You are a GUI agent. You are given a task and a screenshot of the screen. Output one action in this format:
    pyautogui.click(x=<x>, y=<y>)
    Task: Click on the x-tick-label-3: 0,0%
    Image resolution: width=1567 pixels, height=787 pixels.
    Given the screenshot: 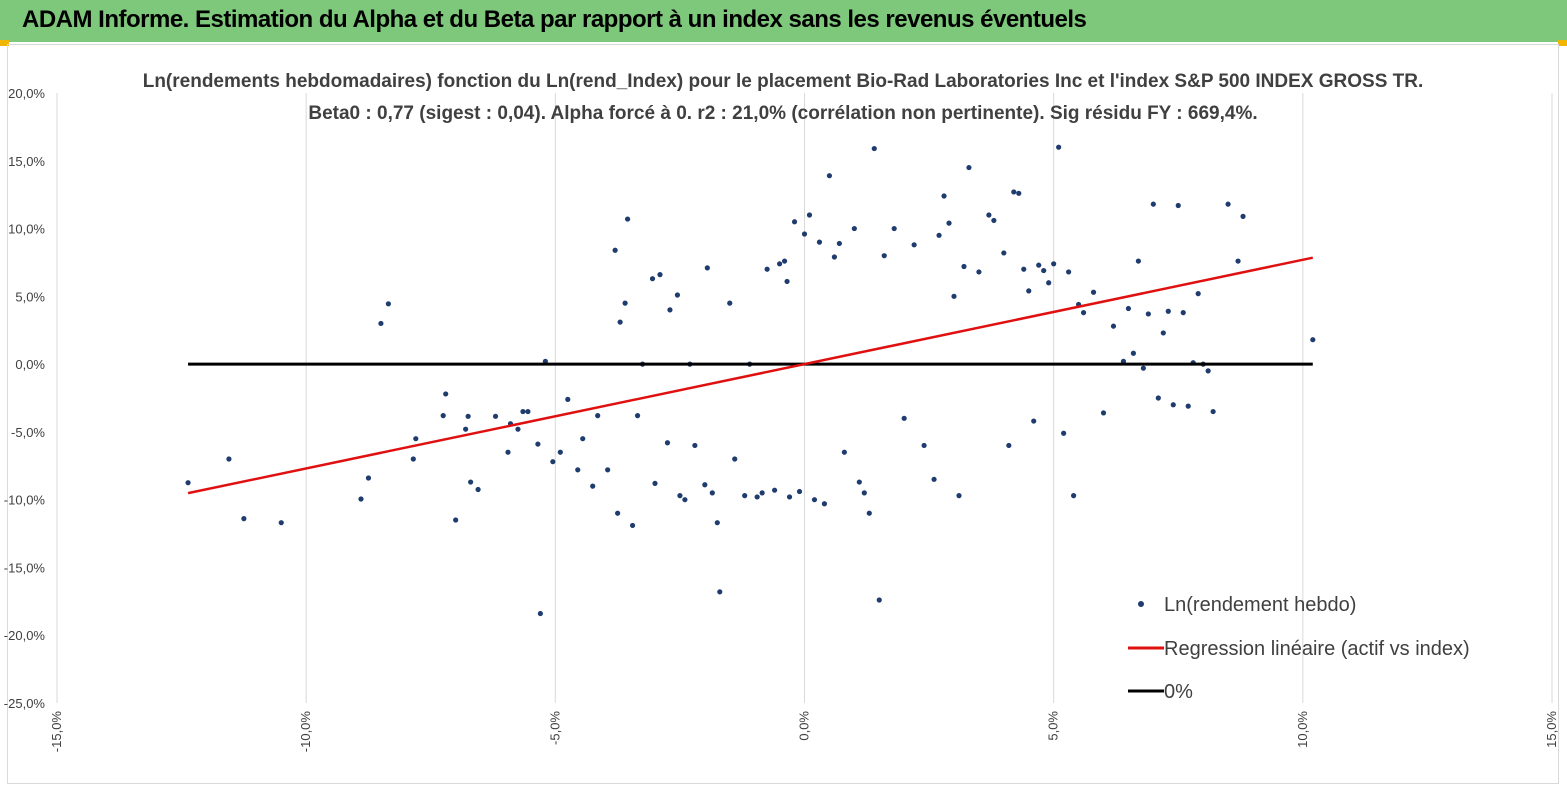 What is the action you would take?
    pyautogui.click(x=804, y=726)
    